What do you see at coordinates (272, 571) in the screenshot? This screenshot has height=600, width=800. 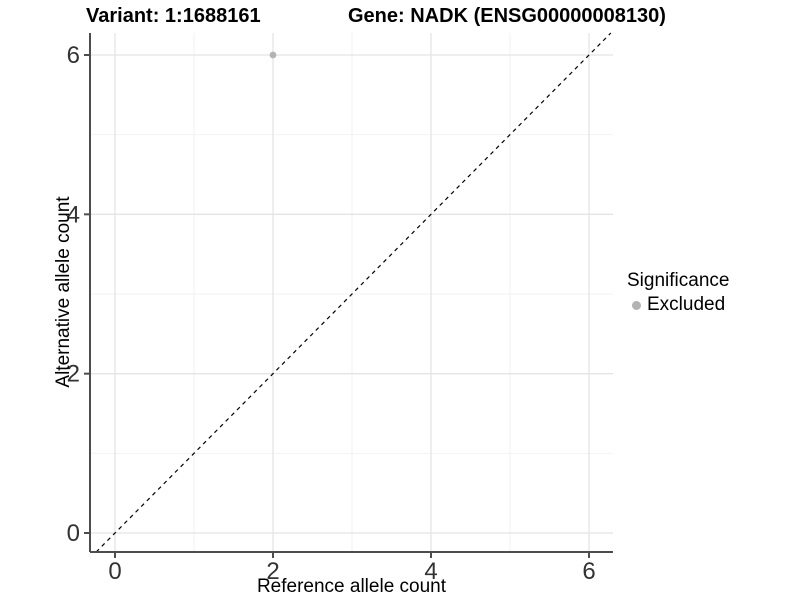 I see `x-tick-label: 2` at bounding box center [272, 571].